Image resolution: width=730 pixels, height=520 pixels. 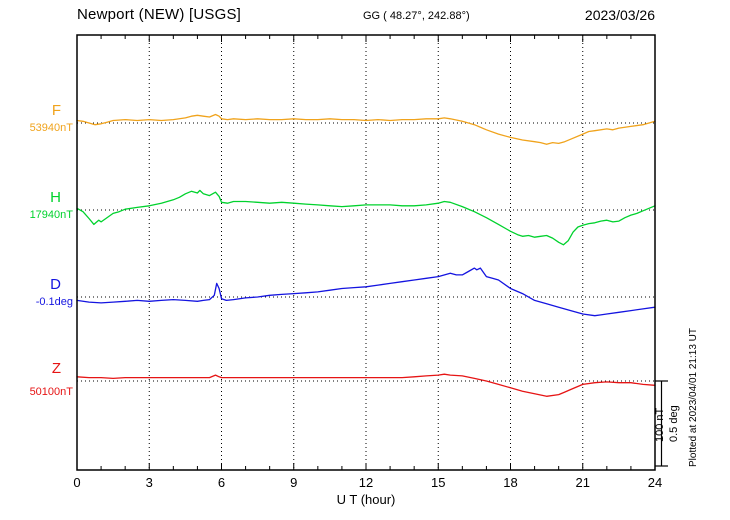 What do you see at coordinates (54, 302) in the screenshot?
I see `trace-baseline-value-d: -0.1deg` at bounding box center [54, 302].